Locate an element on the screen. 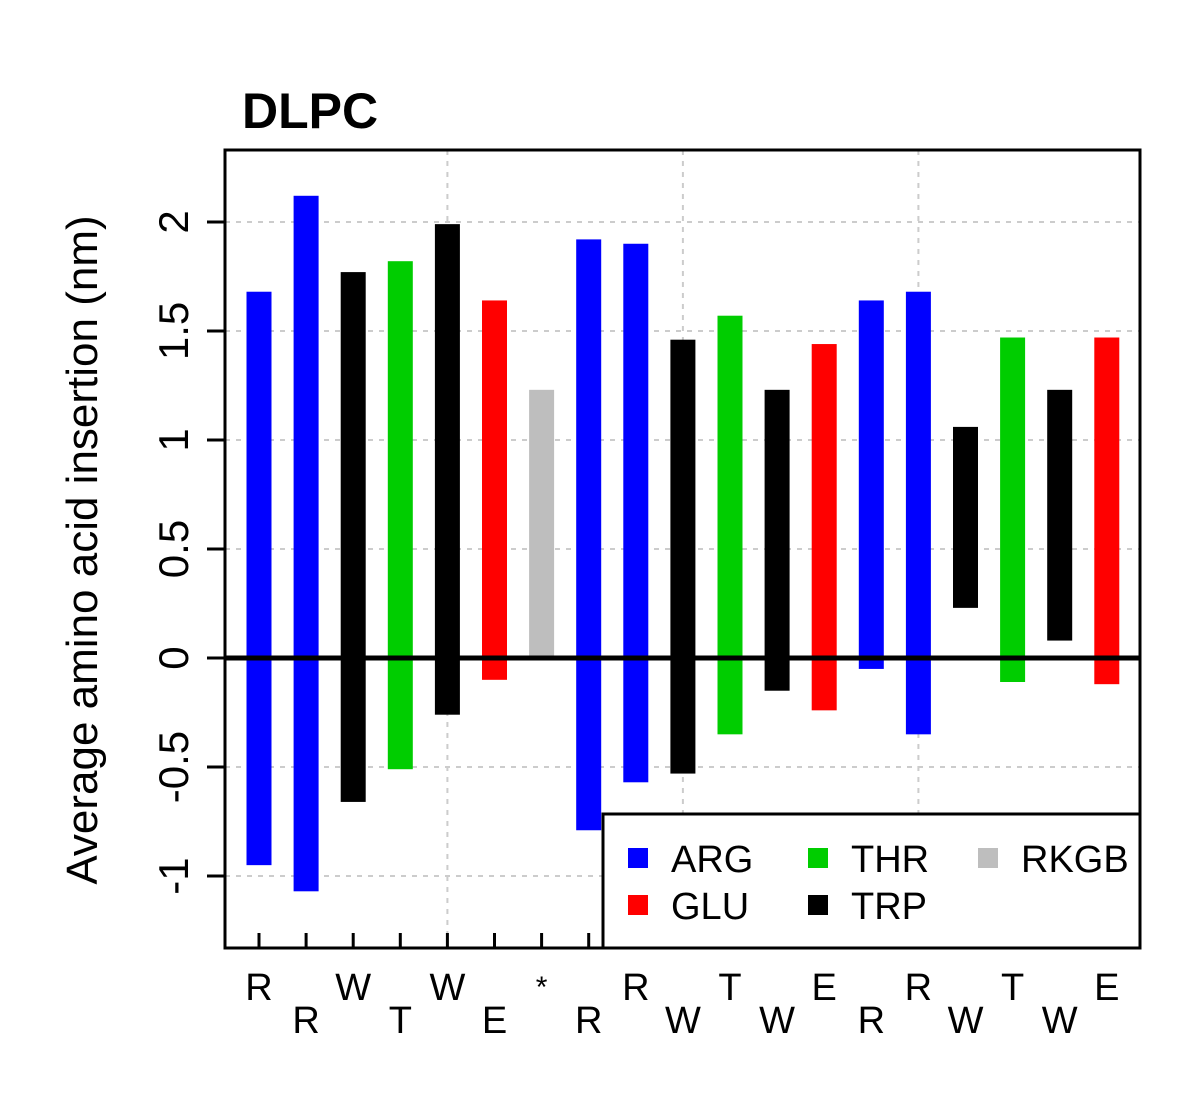  legend-label: ARG is located at coordinates (712, 860).